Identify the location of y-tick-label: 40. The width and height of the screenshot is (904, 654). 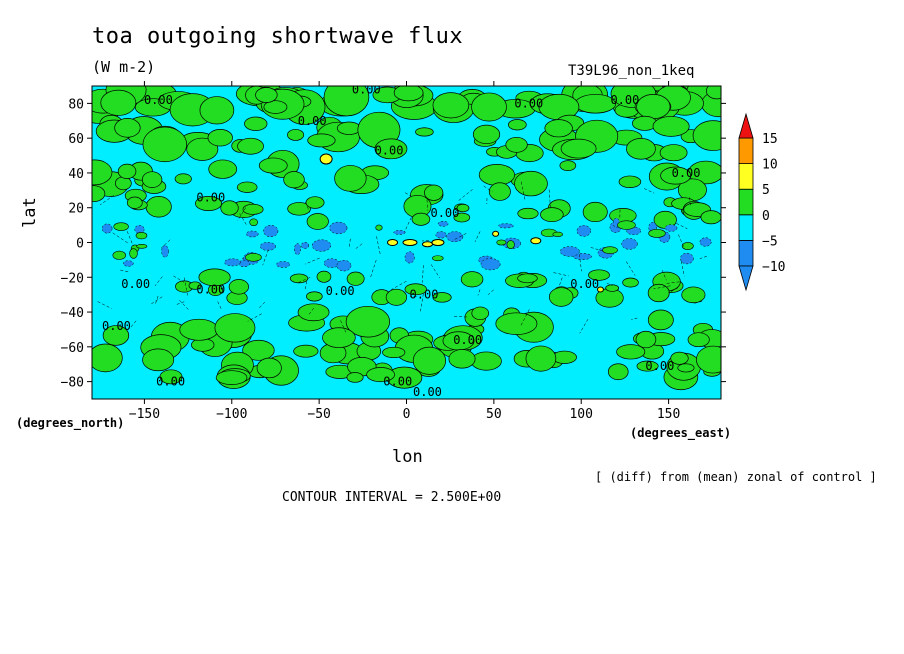
(76, 174).